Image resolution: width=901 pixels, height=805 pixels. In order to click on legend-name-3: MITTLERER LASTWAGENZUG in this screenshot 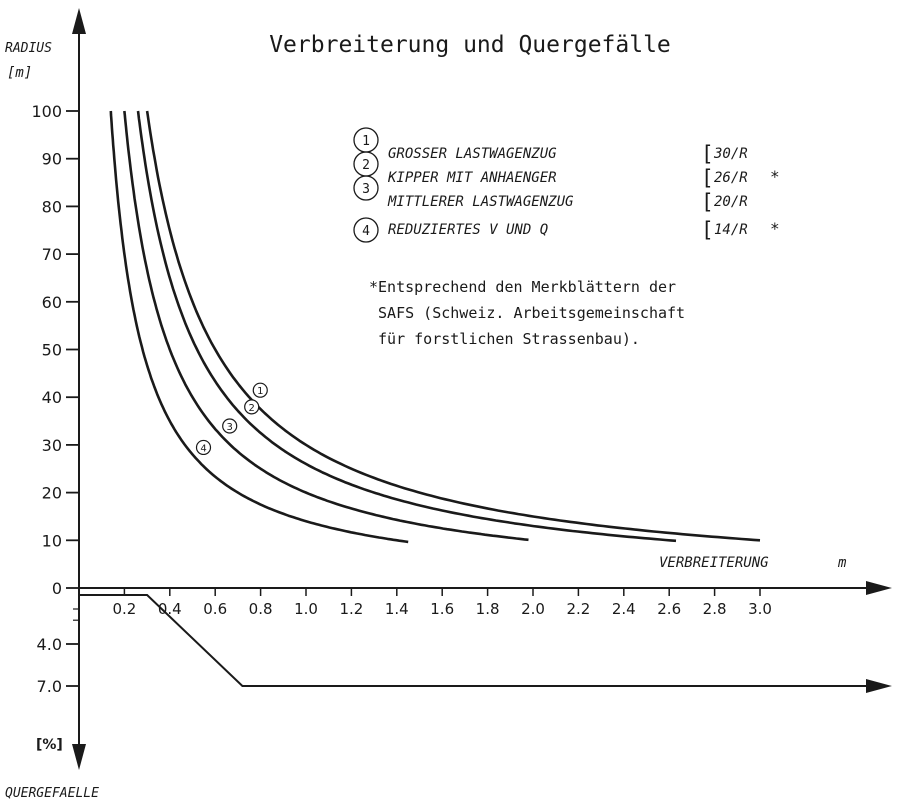, I will do `click(480, 202)`.